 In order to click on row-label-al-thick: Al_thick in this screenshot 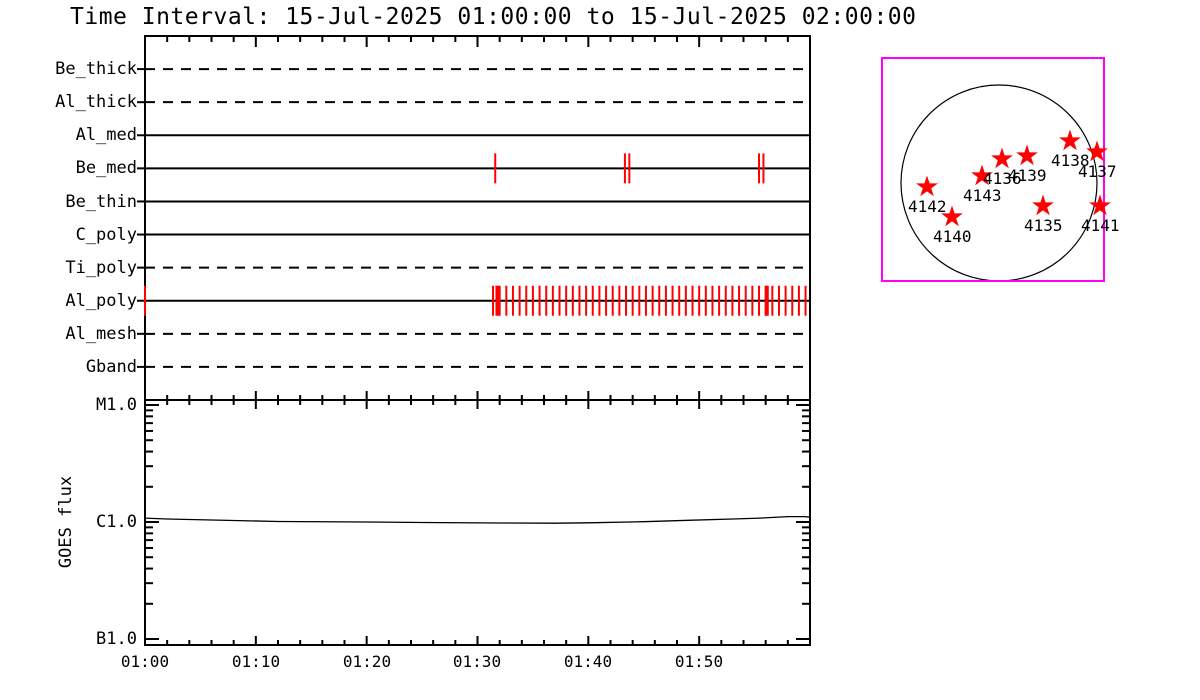, I will do `click(96, 102)`.